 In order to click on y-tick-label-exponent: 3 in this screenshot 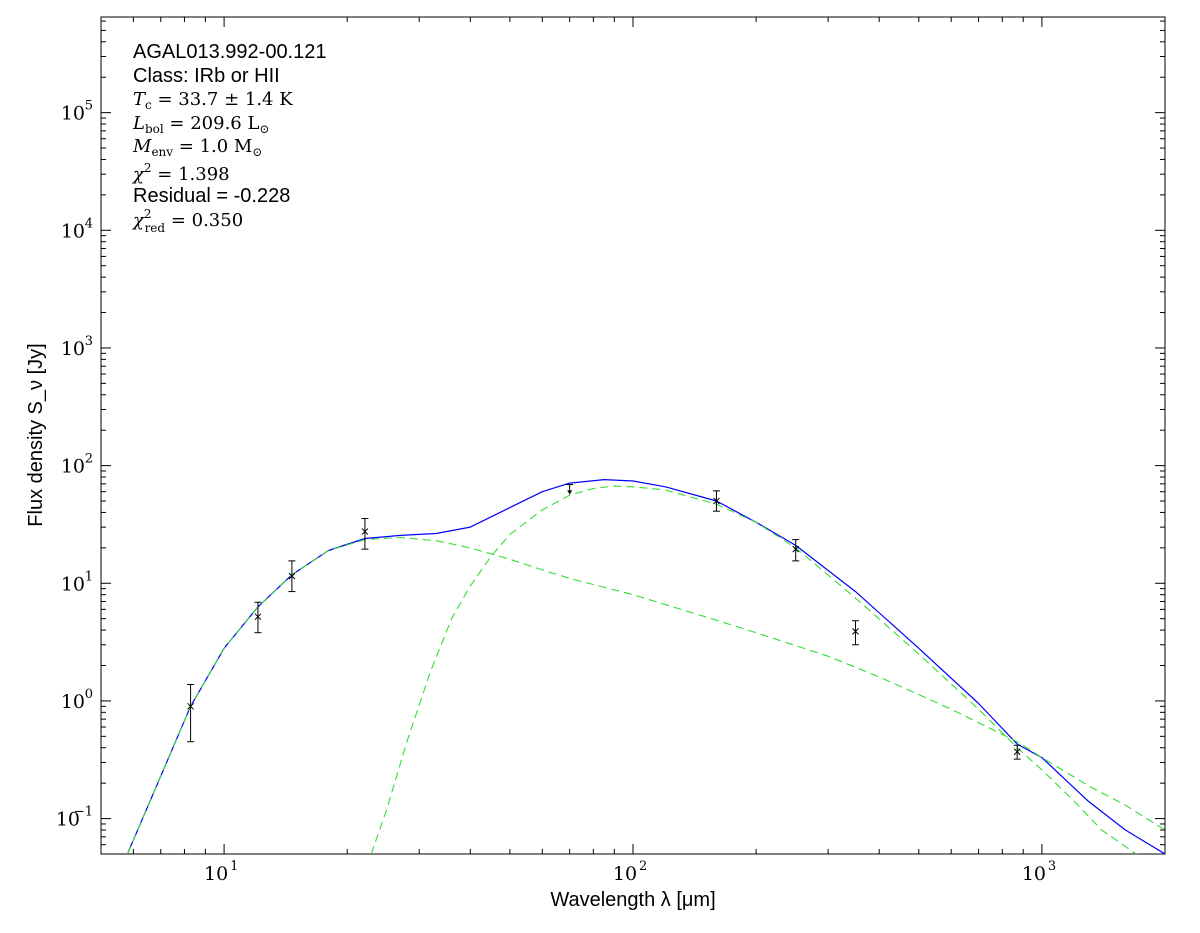, I will do `click(89, 341)`.